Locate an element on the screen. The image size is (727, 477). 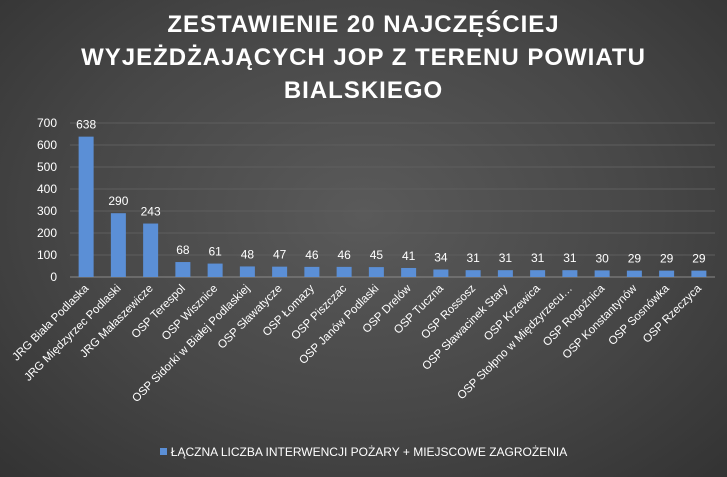
chart-title-line-1: ZESTAWIENIE 20 NAJCZĘŚCIEJ is located at coordinates (363, 24).